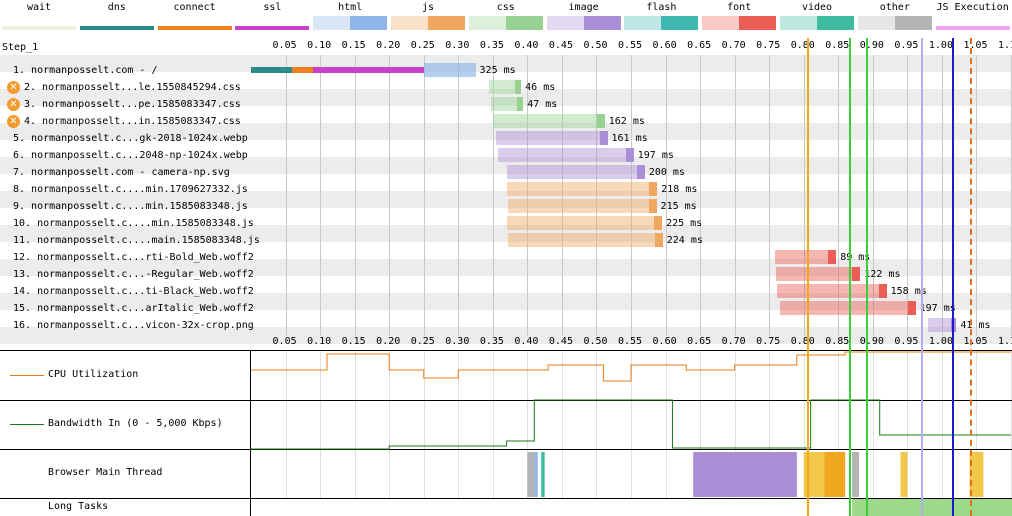 The width and height of the screenshot is (1012, 516). What do you see at coordinates (133, 325) in the screenshot?
I see `request-label: 16. normanposselt.c...vicon-32x-crop.png` at bounding box center [133, 325].